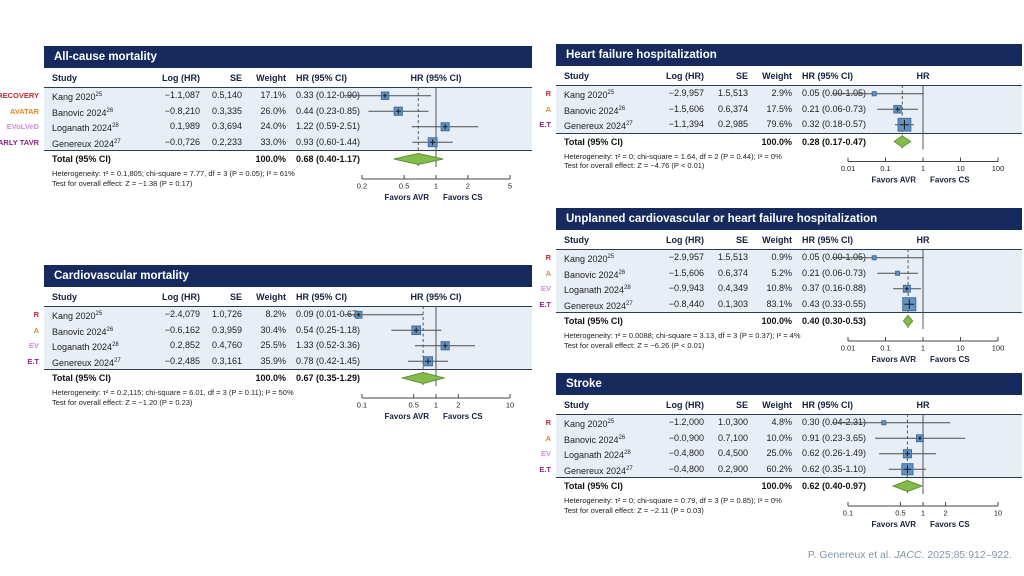 Image resolution: width=1024 pixels, height=576 pixels. I want to click on log-hr-value: −0.0,726, so click(182, 141).